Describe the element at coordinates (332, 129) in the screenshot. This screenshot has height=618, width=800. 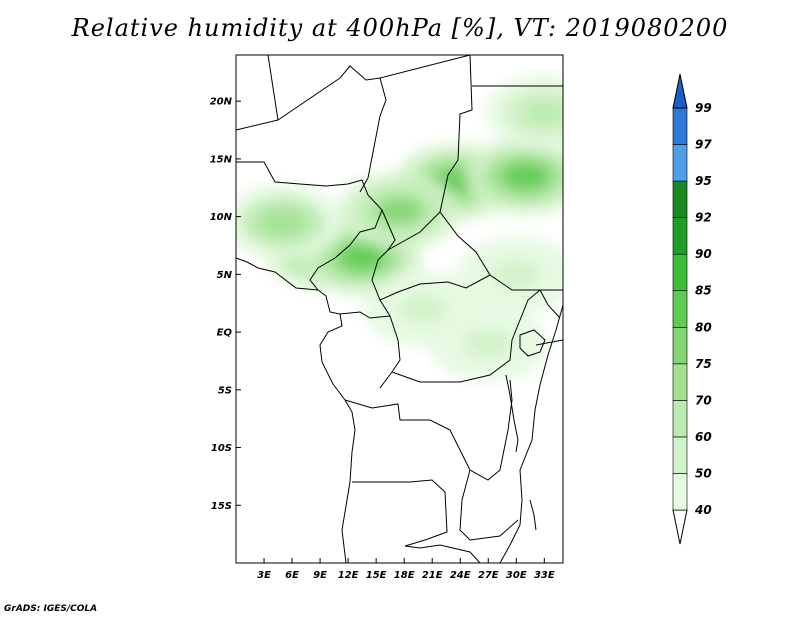
I see `border-b` at that location.